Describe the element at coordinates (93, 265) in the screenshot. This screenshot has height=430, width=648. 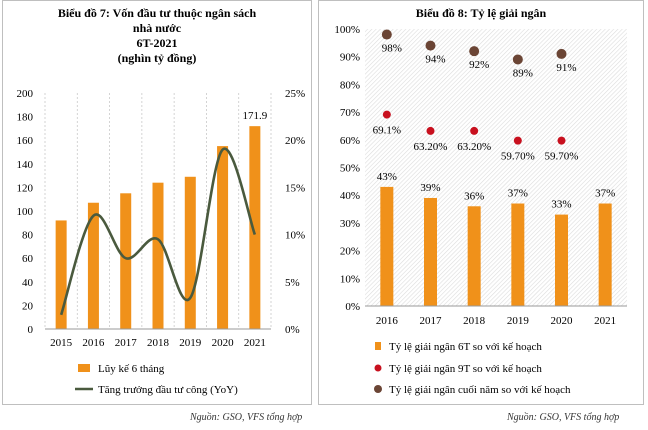
I see `bar-2016` at that location.